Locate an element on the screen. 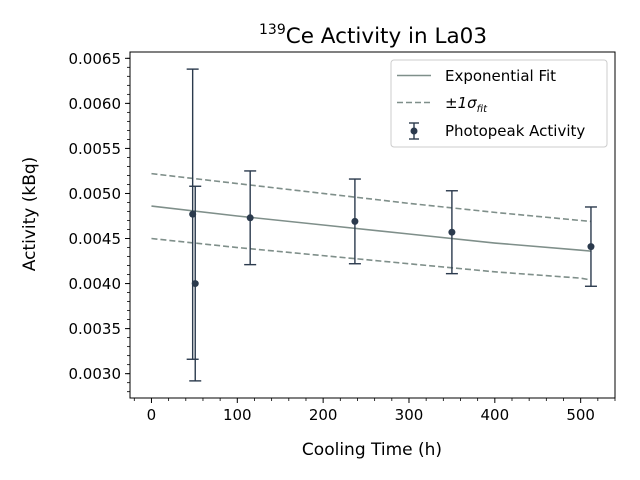 The width and height of the screenshot is (640, 480). legend-box is located at coordinates (499, 103).